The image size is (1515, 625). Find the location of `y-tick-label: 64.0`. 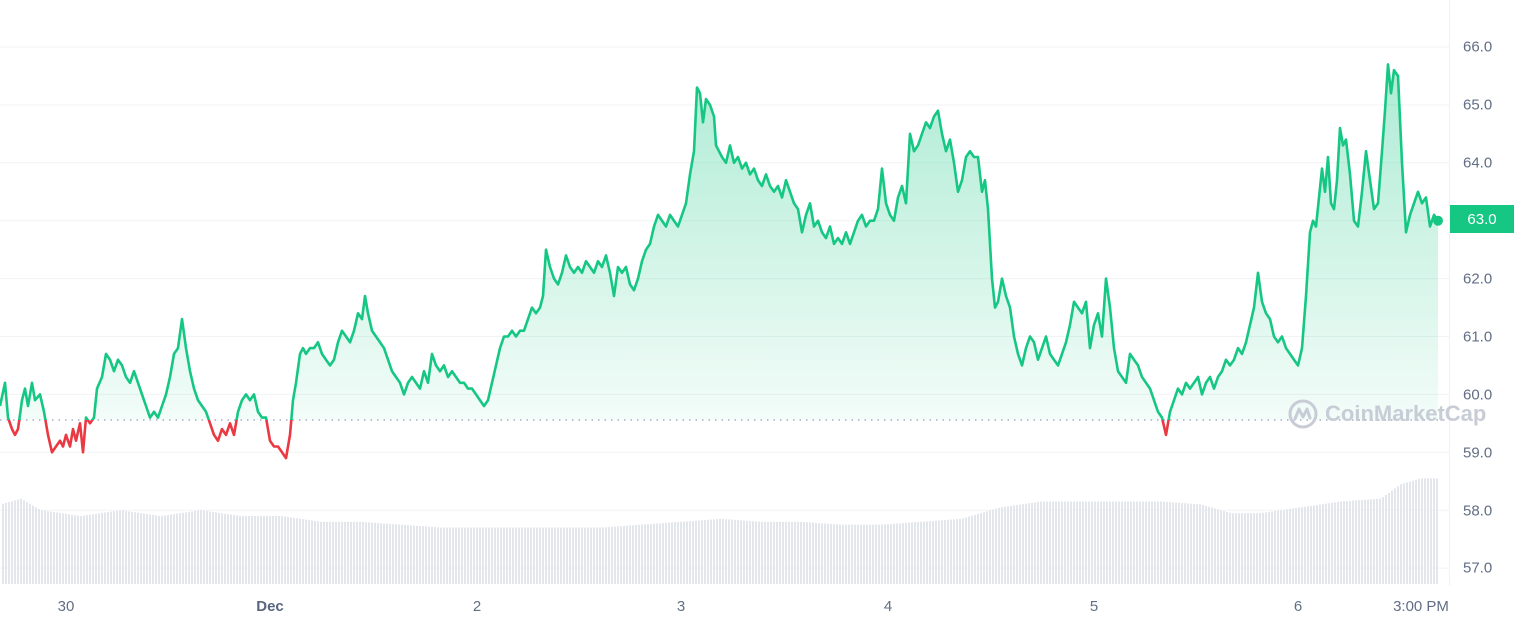

y-tick-label: 64.0 is located at coordinates (1478, 163).